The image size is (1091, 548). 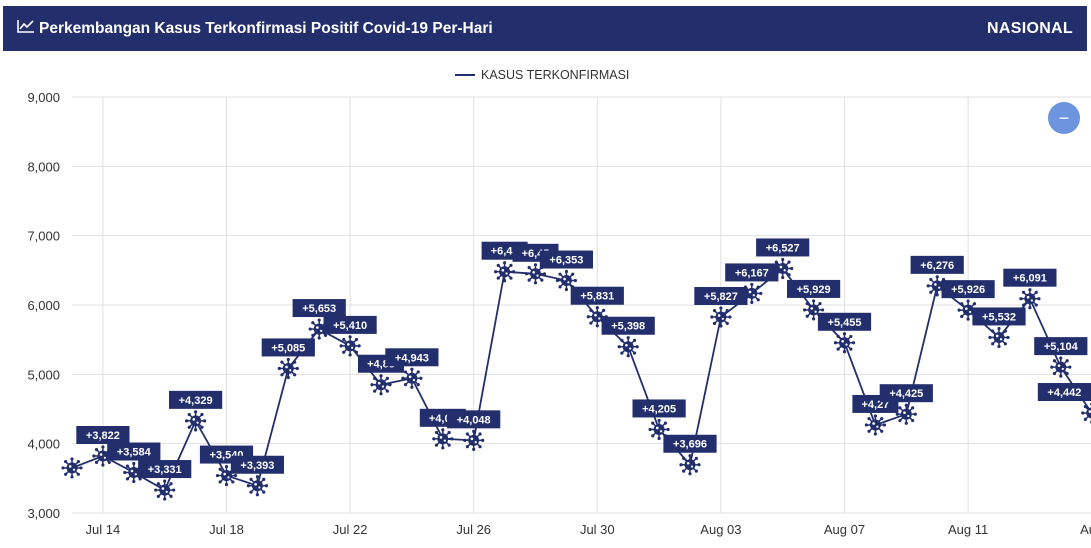 What do you see at coordinates (43, 97) in the screenshot?
I see `y-tick-label: 9,000` at bounding box center [43, 97].